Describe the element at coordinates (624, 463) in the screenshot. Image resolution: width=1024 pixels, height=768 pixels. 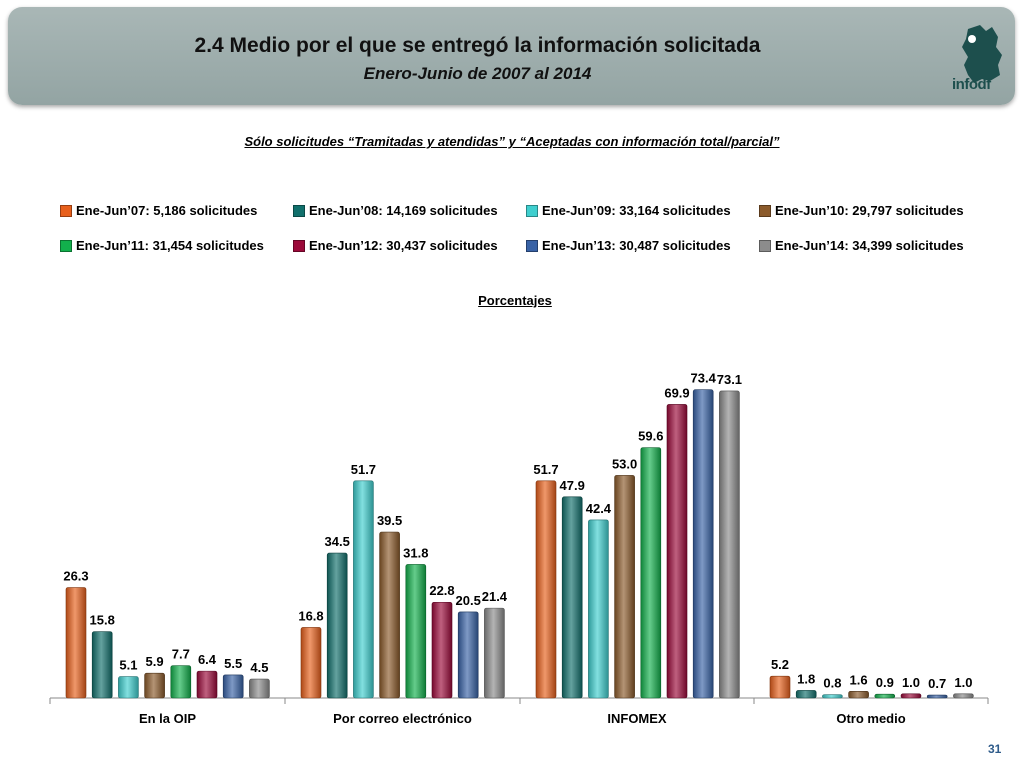
I see `data-label: 53.0` at that location.